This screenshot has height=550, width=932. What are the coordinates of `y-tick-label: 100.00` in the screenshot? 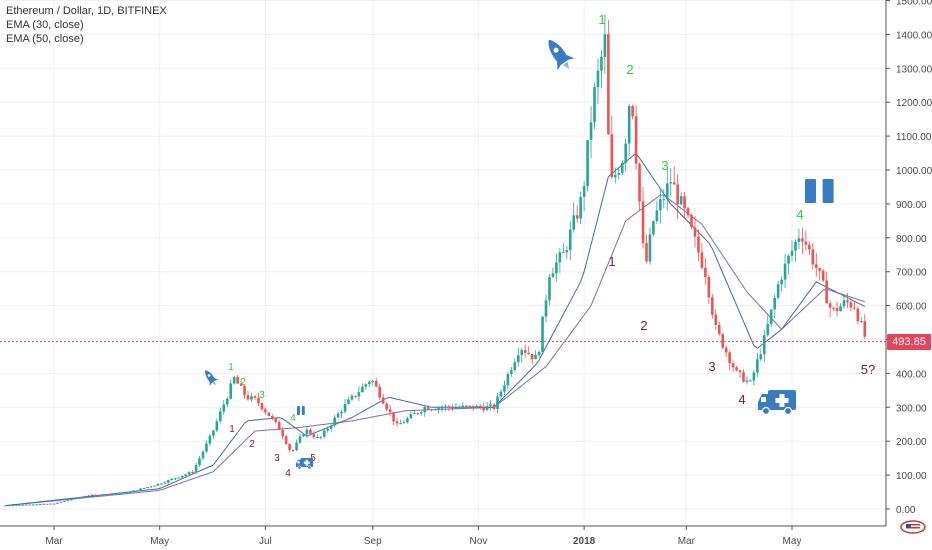 It's located at (911, 476).